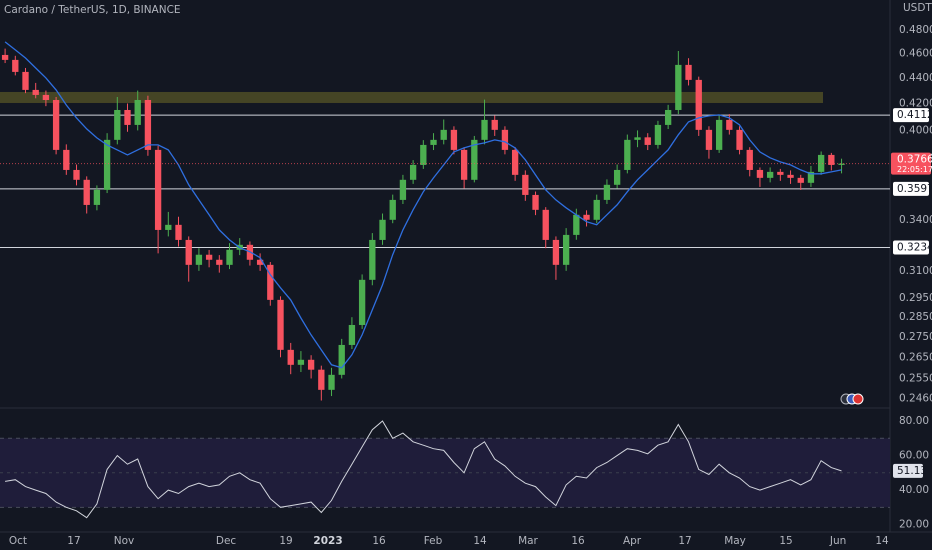  What do you see at coordinates (379, 541) in the screenshot?
I see `x-tick-label: 16` at bounding box center [379, 541].